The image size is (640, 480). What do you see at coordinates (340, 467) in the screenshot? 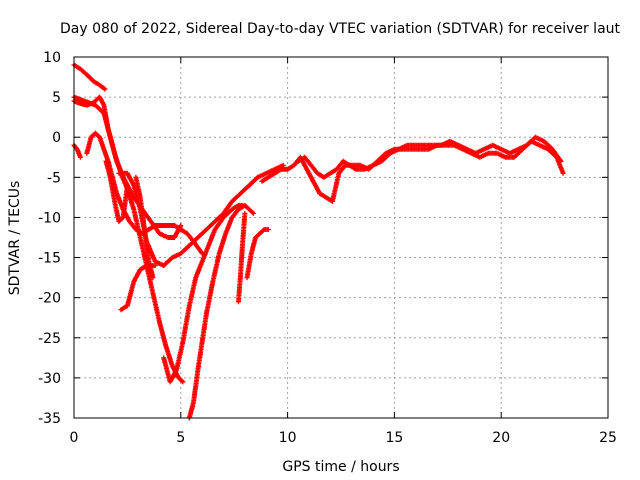
I see `x-axis-label: GPS time / hours` at bounding box center [340, 467].